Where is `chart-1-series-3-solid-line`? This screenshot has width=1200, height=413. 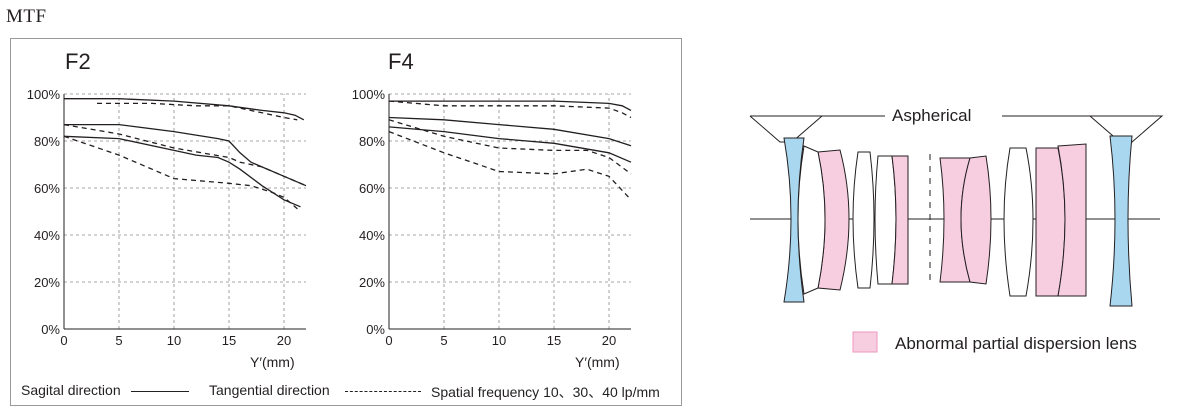 chart-1-series-3-solid-line is located at coordinates (185, 155).